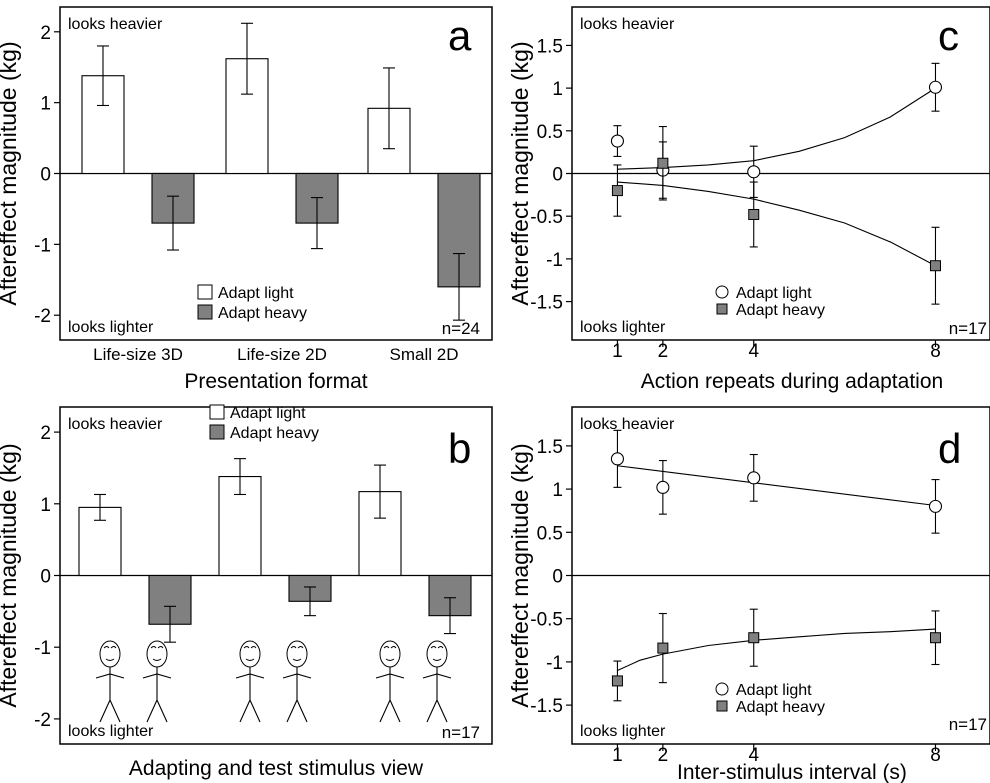  What do you see at coordinates (460, 35) in the screenshot?
I see `panel-letter: a` at bounding box center [460, 35].